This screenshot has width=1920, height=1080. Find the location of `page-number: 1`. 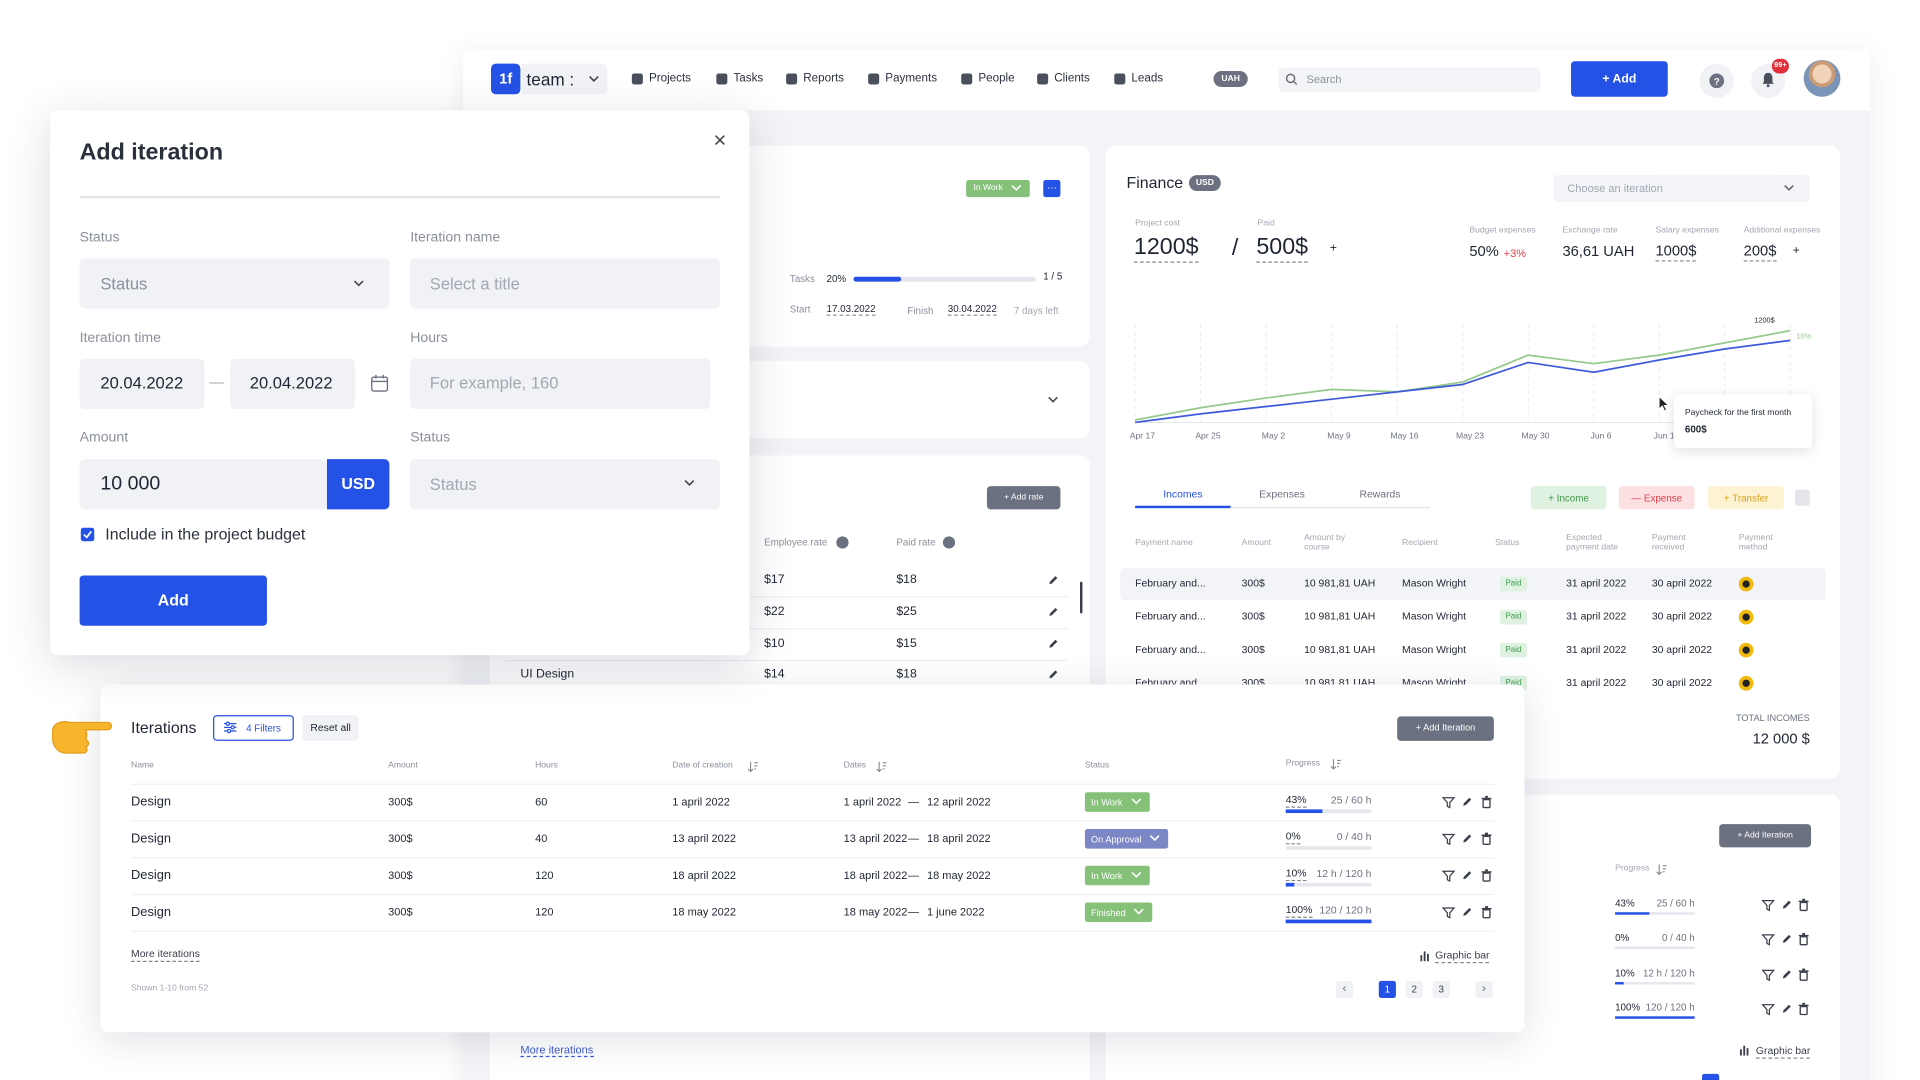

page-number: 1 is located at coordinates (1387, 989).